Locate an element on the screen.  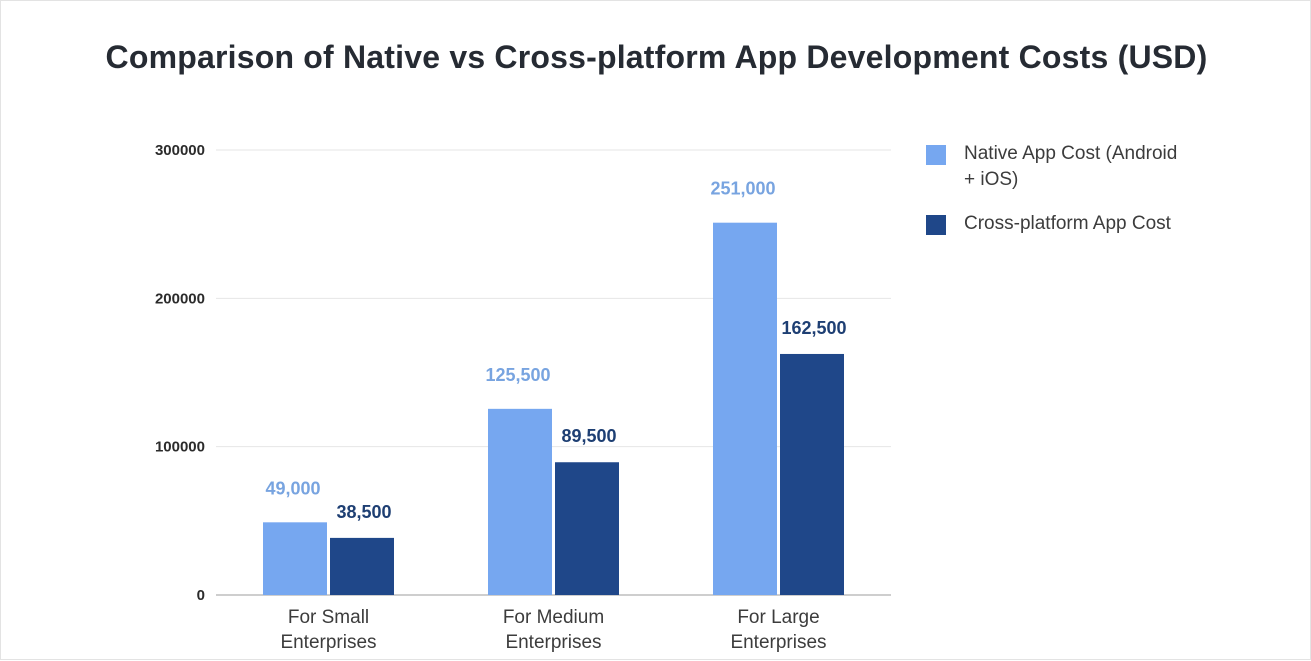
y-tick-label: 100000 is located at coordinates (180, 447).